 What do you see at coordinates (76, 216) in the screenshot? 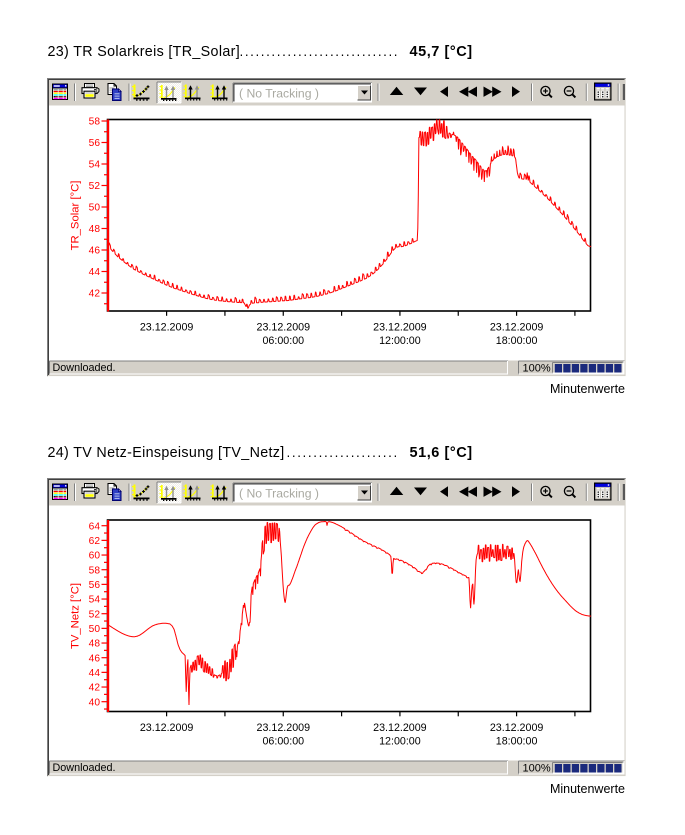
I see `svg-text: TR_Solar [°C]` at bounding box center [76, 216].